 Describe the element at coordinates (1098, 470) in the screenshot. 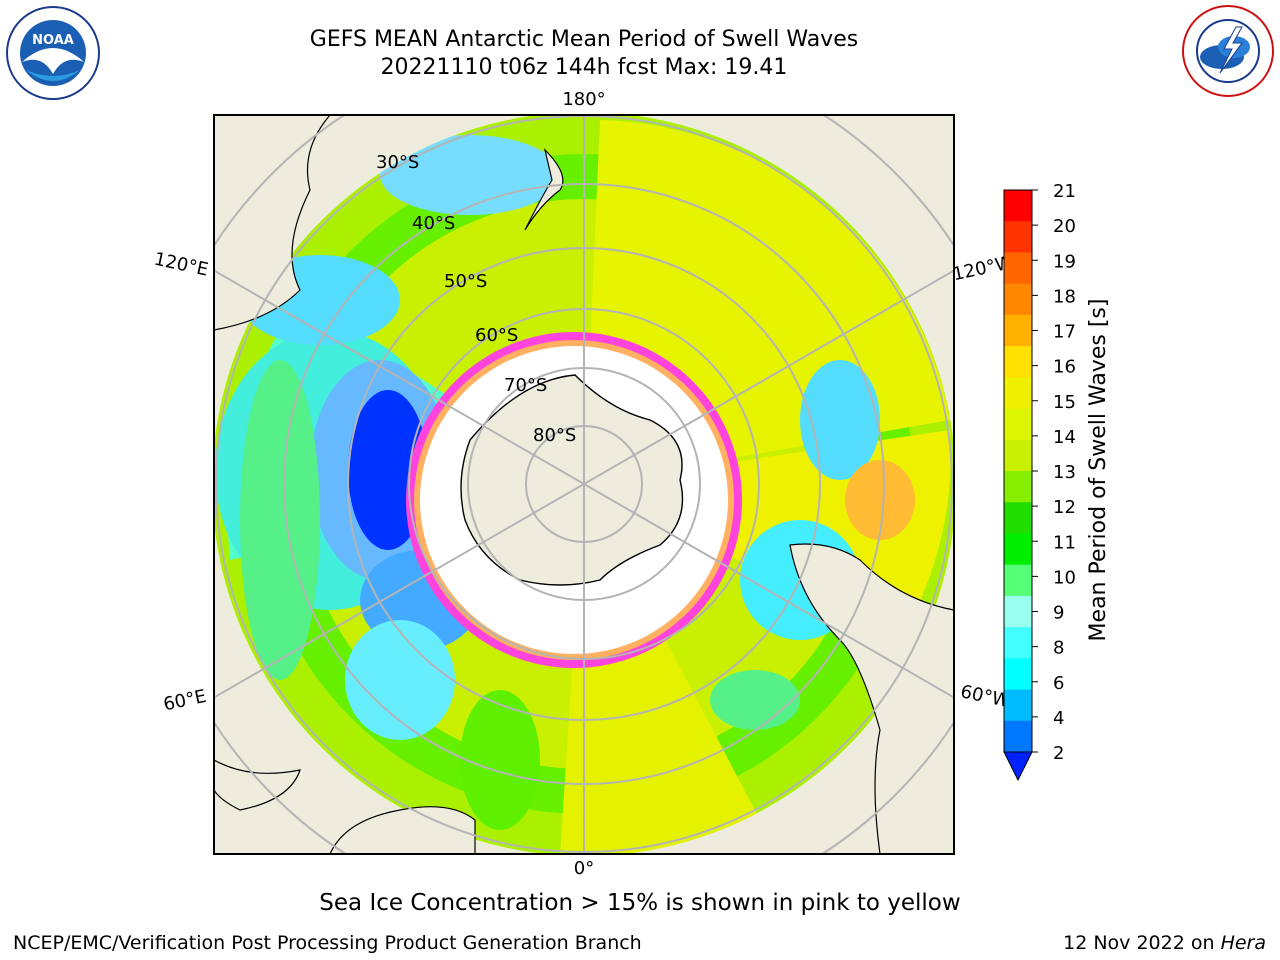

I see `colorbar-label: Mean Period of Swell Waves [s]` at that location.